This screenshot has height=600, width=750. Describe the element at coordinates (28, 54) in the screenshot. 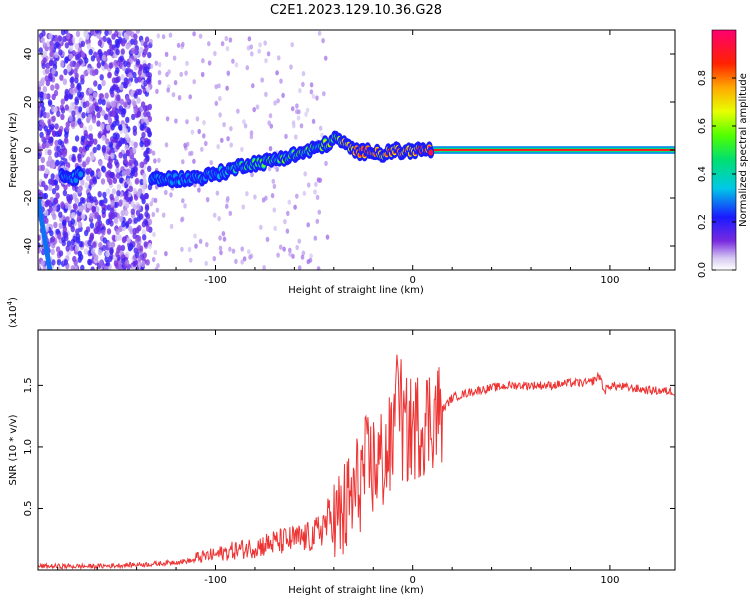

I see `y-tick-label: 40` at that location.